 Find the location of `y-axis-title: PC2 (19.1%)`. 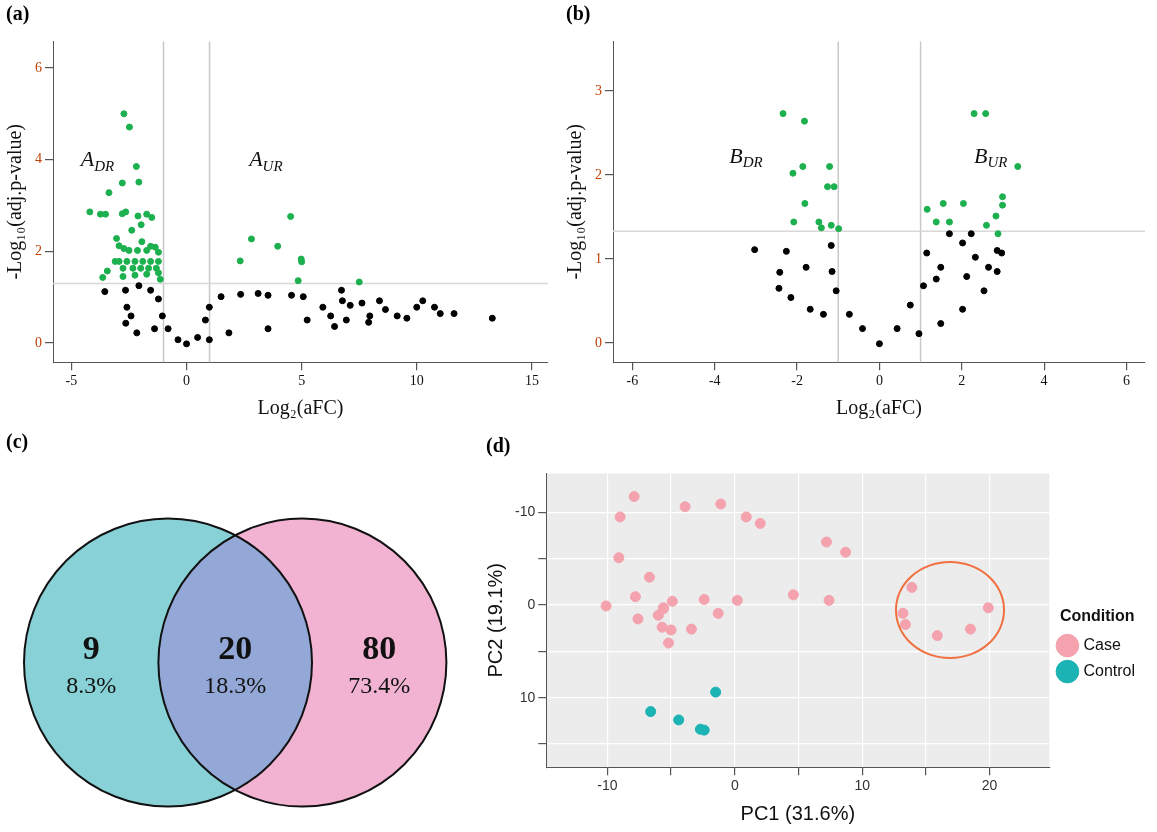

y-axis-title: PC2 (19.1%) is located at coordinates (494, 620).